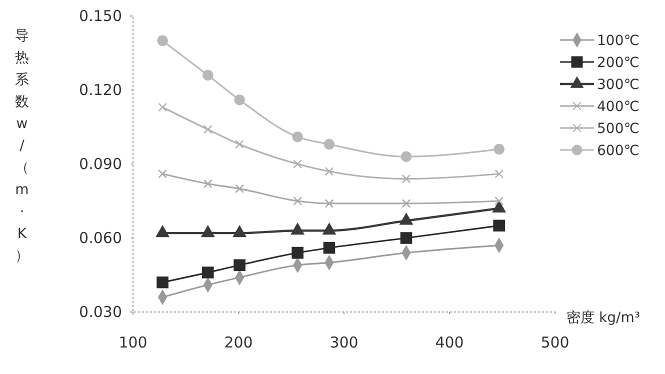 Image resolution: width=665 pixels, height=374 pixels. Describe the element at coordinates (238, 343) in the screenshot. I see `x-tick-label: 200` at that location.